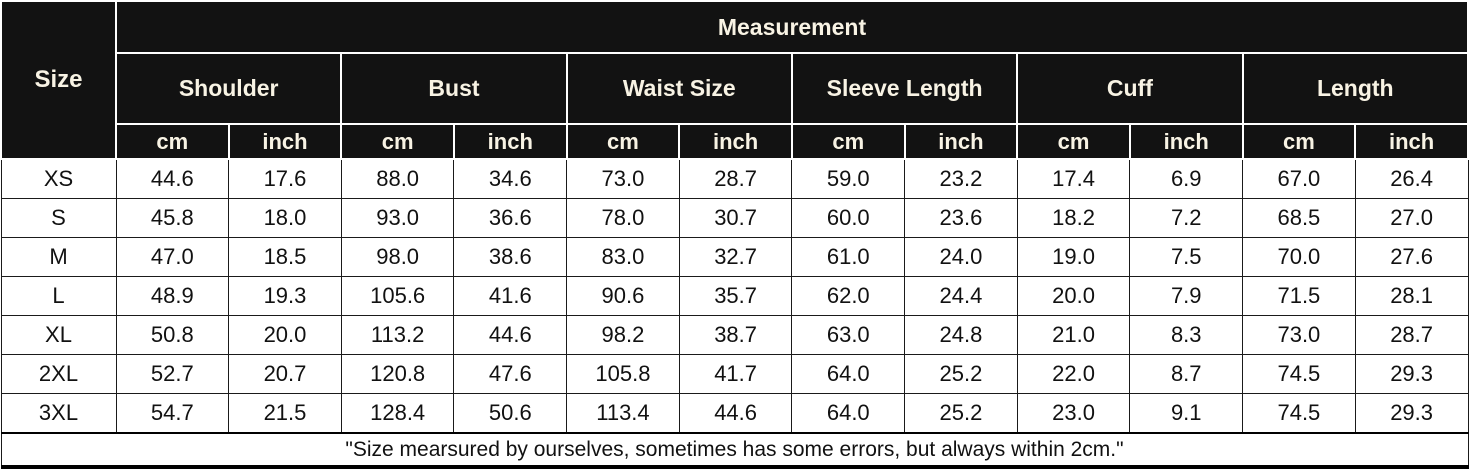  I want to click on measurement-value-cell: 78.0, so click(623, 218).